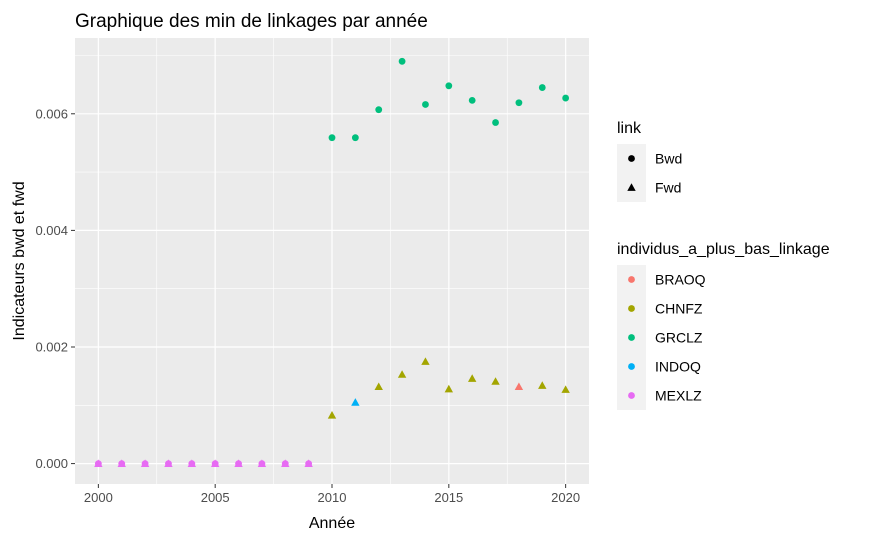 The width and height of the screenshot is (875, 540). I want to click on y-axis-title: Indicateurs bwd et fwd, so click(19, 260).